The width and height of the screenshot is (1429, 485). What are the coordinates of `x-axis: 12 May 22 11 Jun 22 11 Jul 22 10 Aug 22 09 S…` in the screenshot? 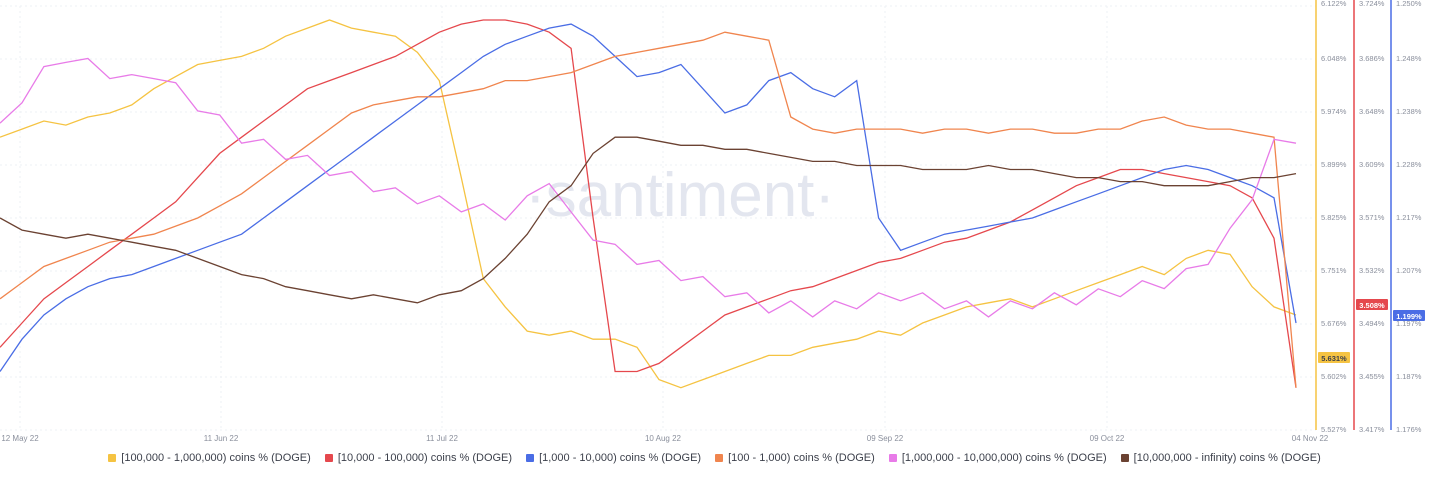 It's located at (664, 438).